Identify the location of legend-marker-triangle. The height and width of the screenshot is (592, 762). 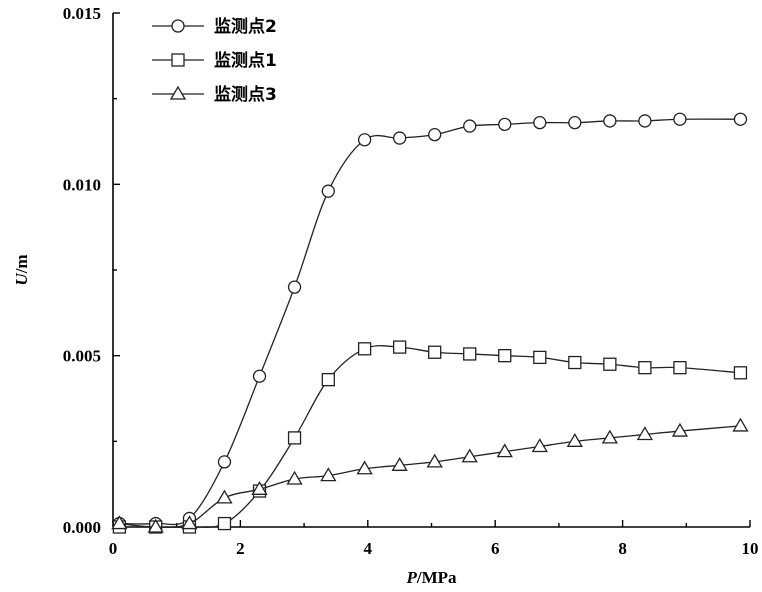
(178, 92).